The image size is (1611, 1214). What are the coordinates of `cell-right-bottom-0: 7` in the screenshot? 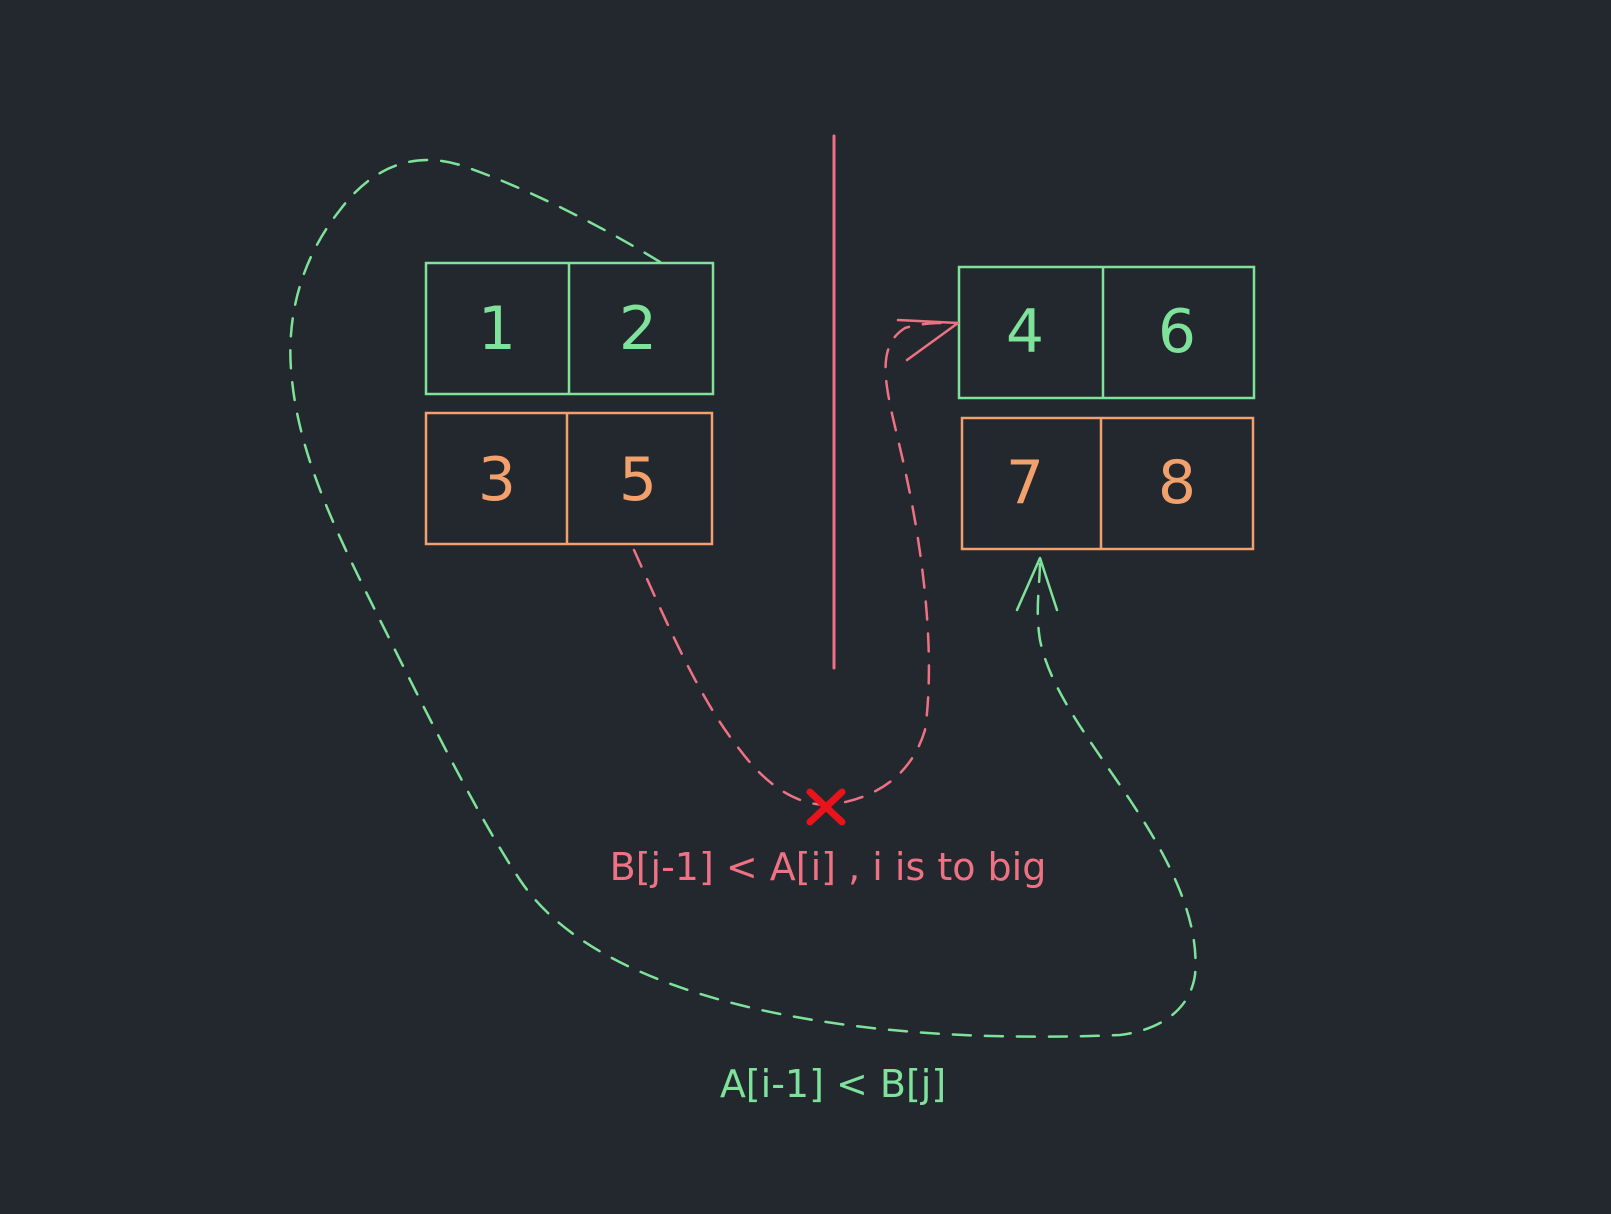 It's located at (1025, 483).